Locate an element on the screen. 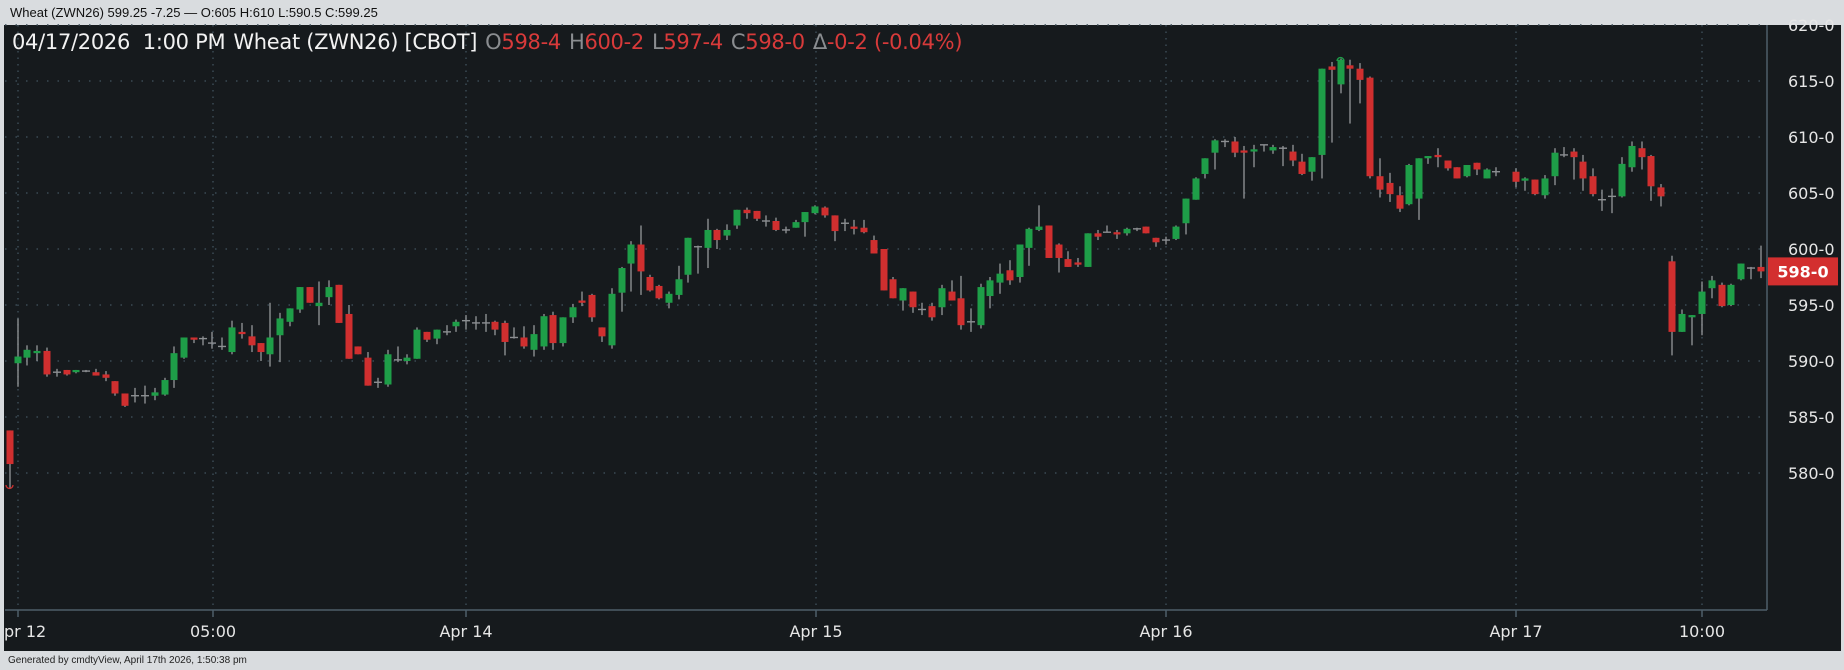  last-price-badge is located at coordinates (1803, 271).